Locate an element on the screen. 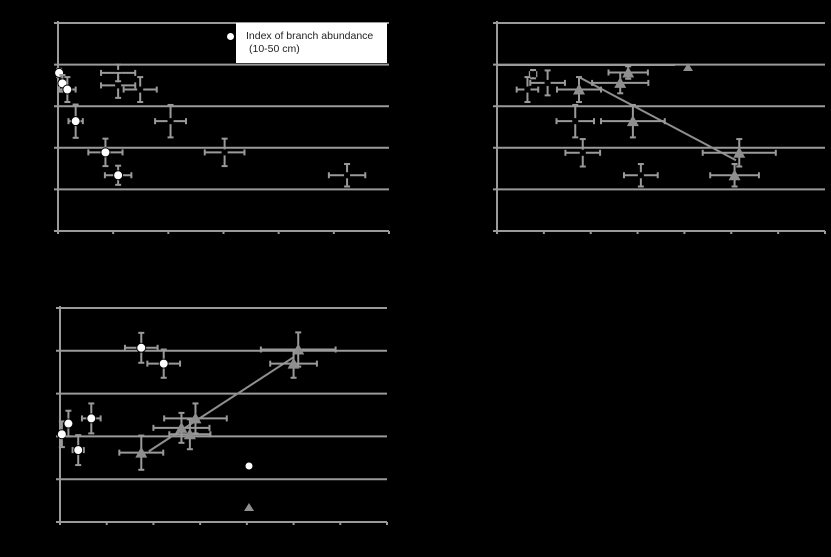  legend-entry-branch-abundance: Index of branch abundance (10-50 cm) is located at coordinates (309, 43).